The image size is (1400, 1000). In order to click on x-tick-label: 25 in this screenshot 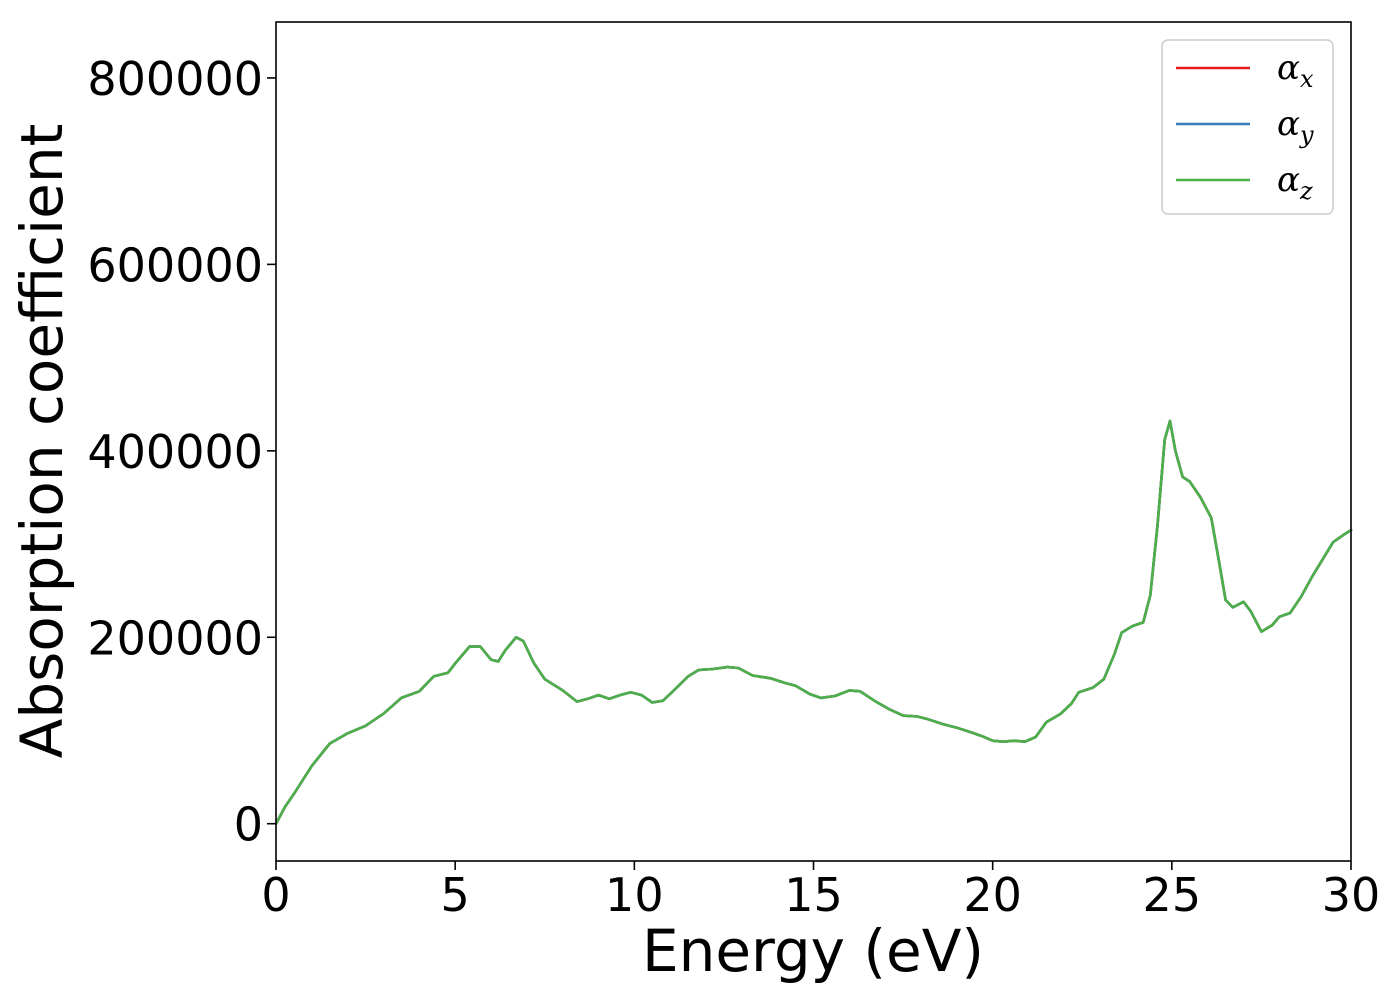, I will do `click(1172, 895)`.